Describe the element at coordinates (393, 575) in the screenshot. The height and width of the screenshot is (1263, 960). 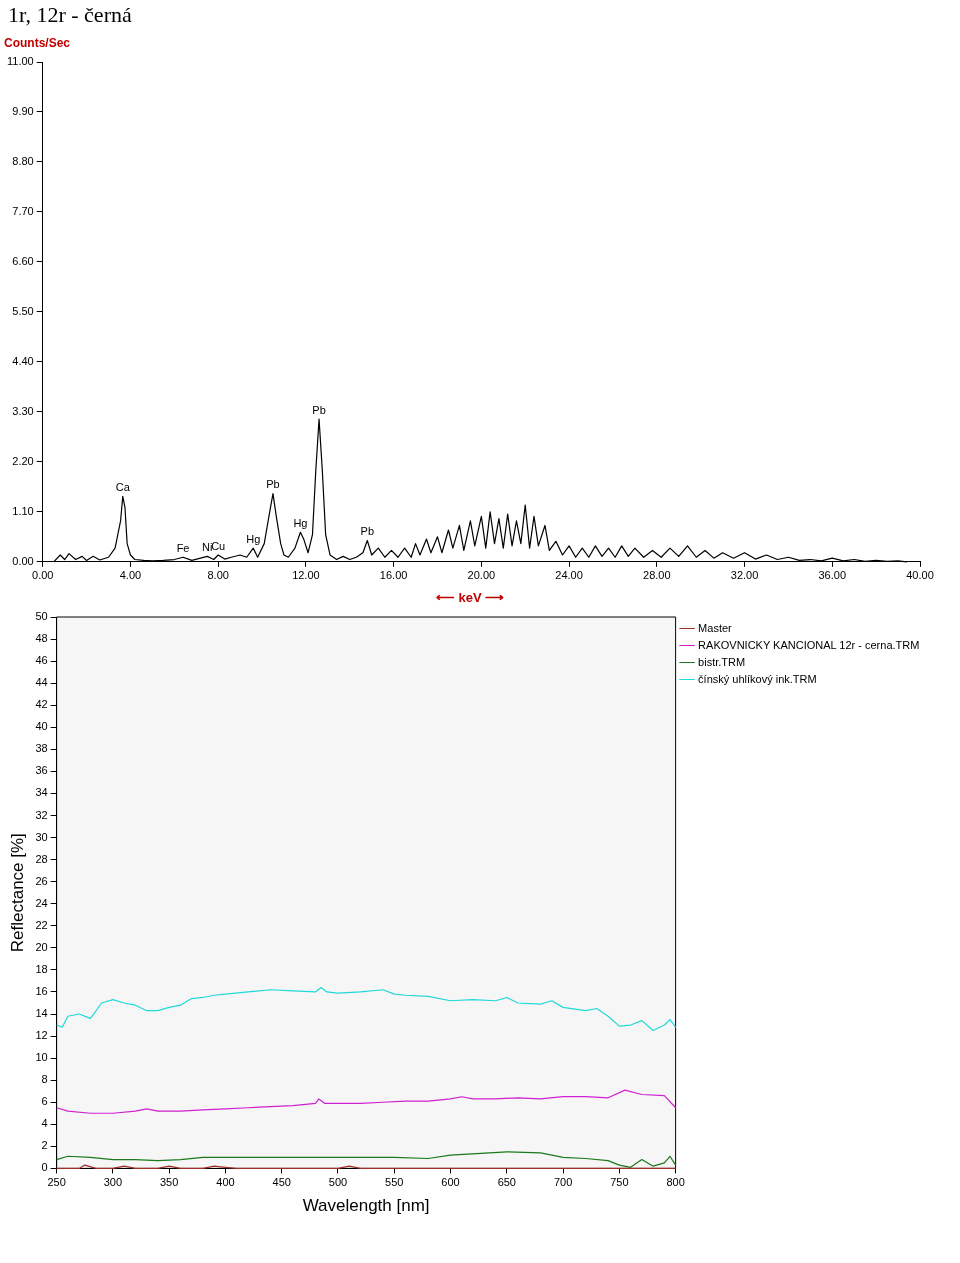
I see `x-tick-label: 16.00` at that location.